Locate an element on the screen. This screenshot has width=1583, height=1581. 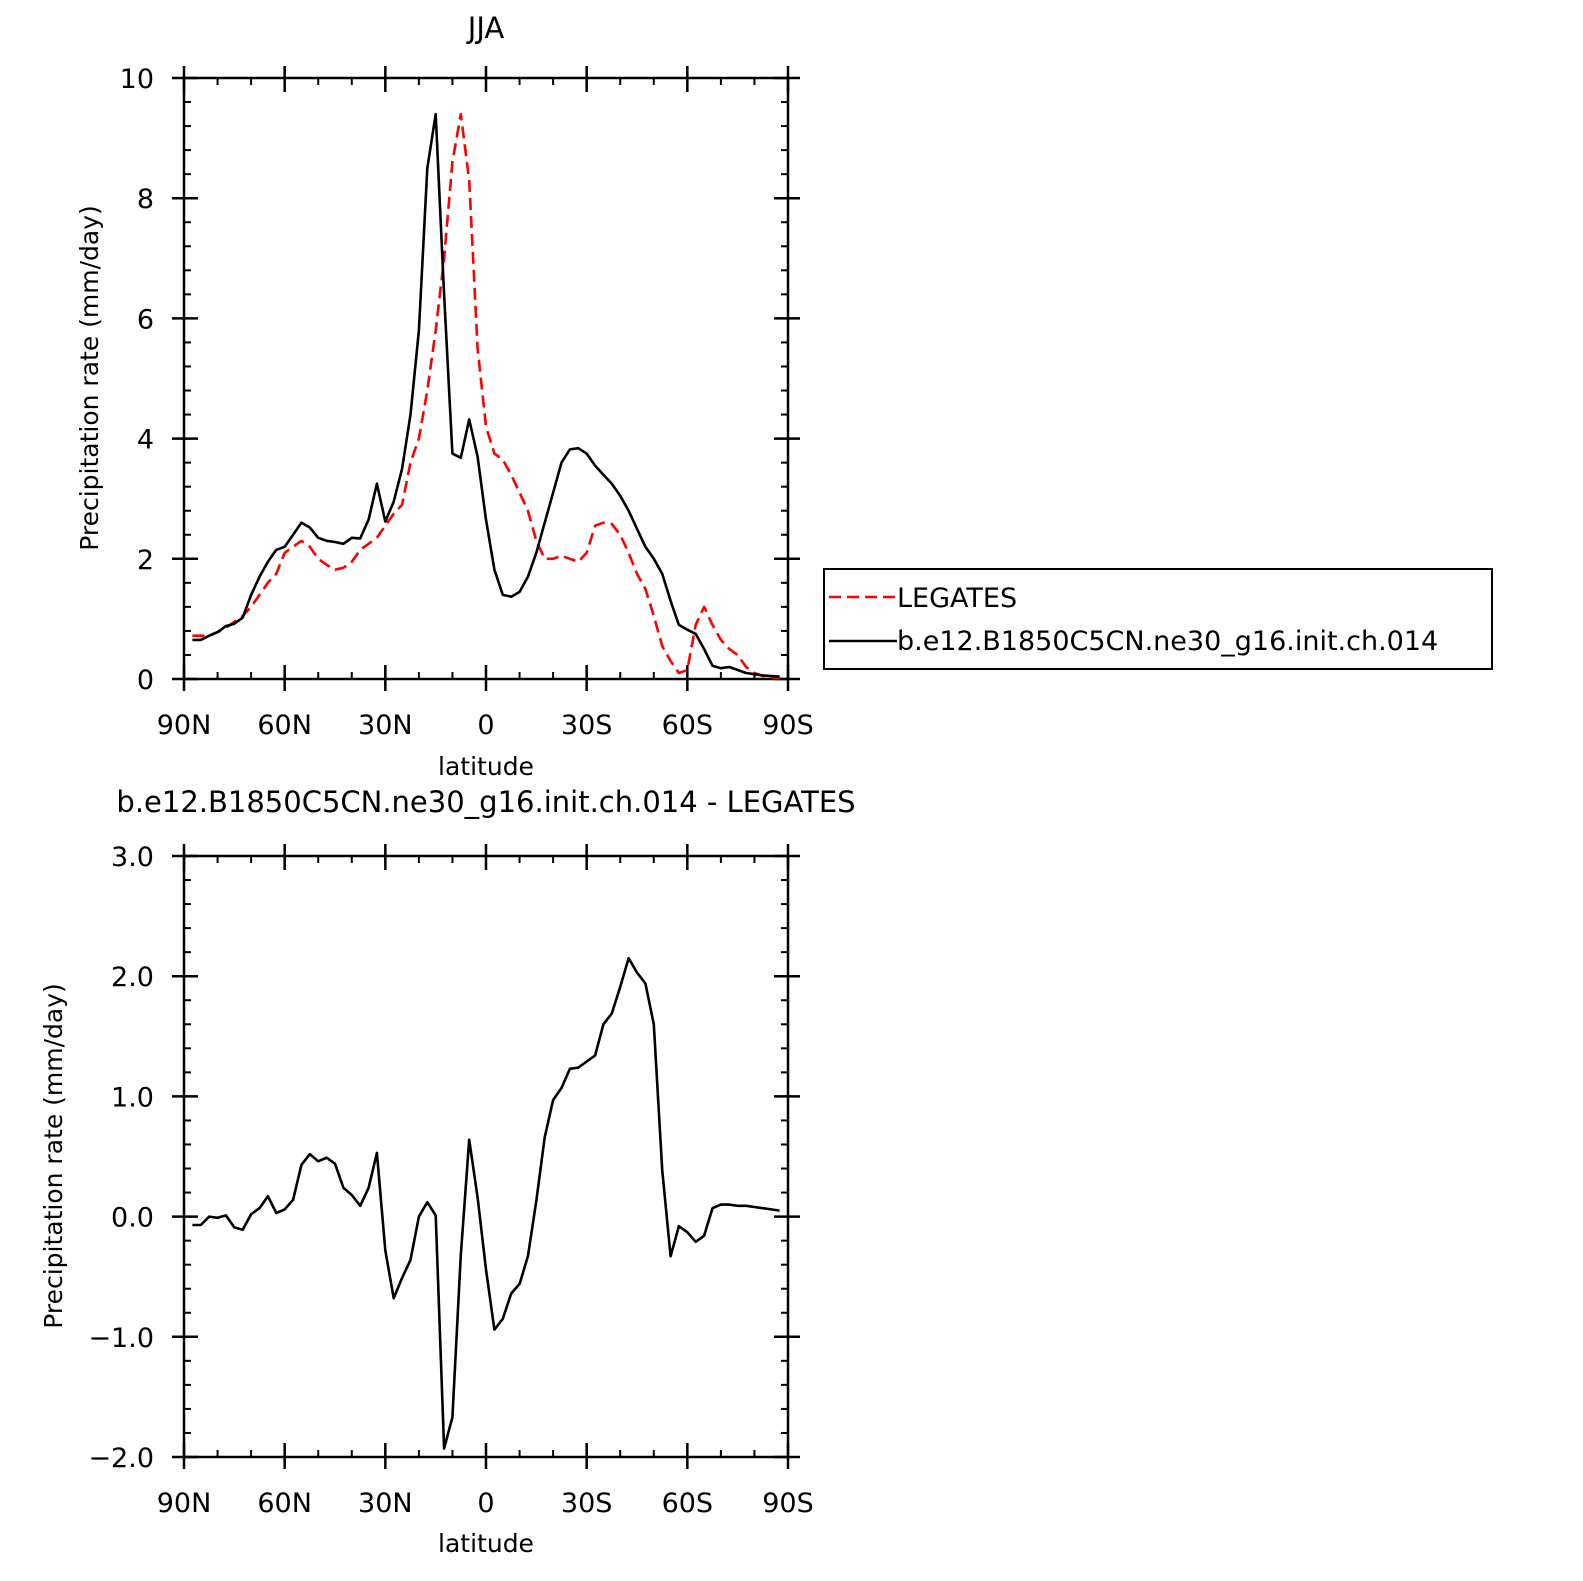
bottom-plot-frame is located at coordinates (486, 1156).